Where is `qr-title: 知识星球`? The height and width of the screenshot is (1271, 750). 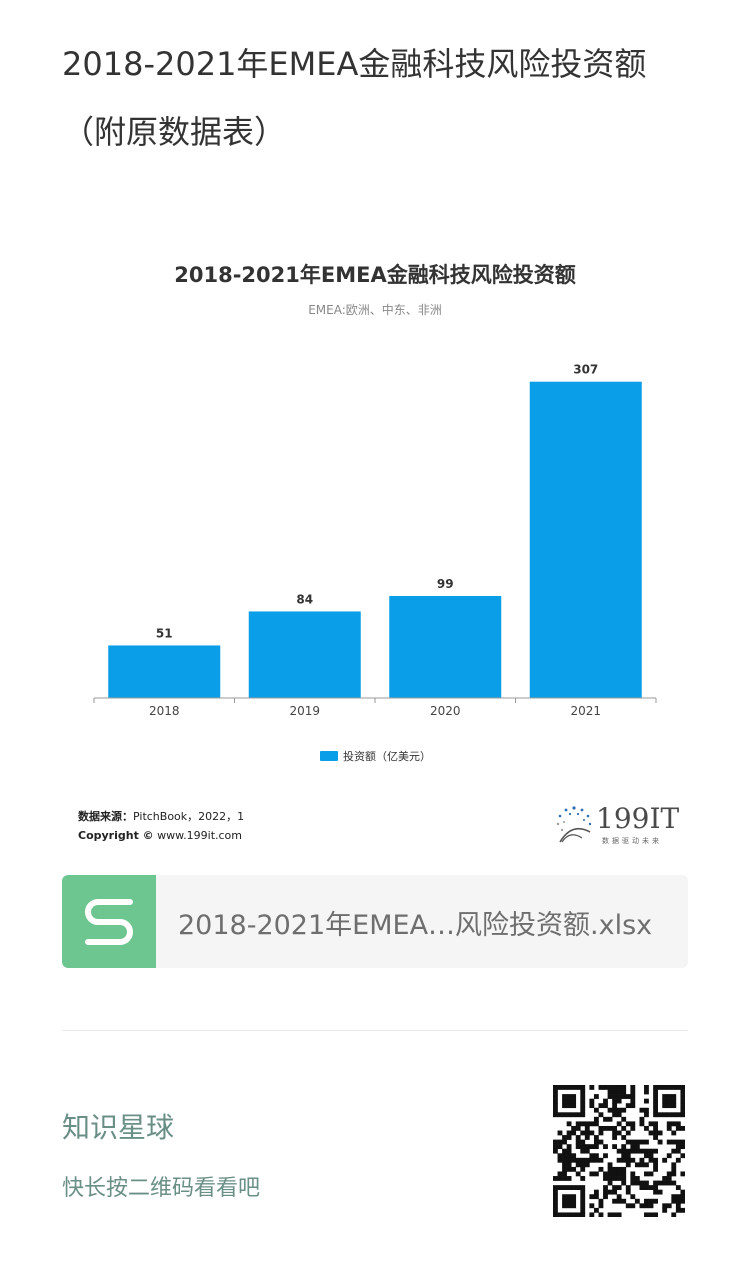 qr-title: 知识星球 is located at coordinates (118, 1127).